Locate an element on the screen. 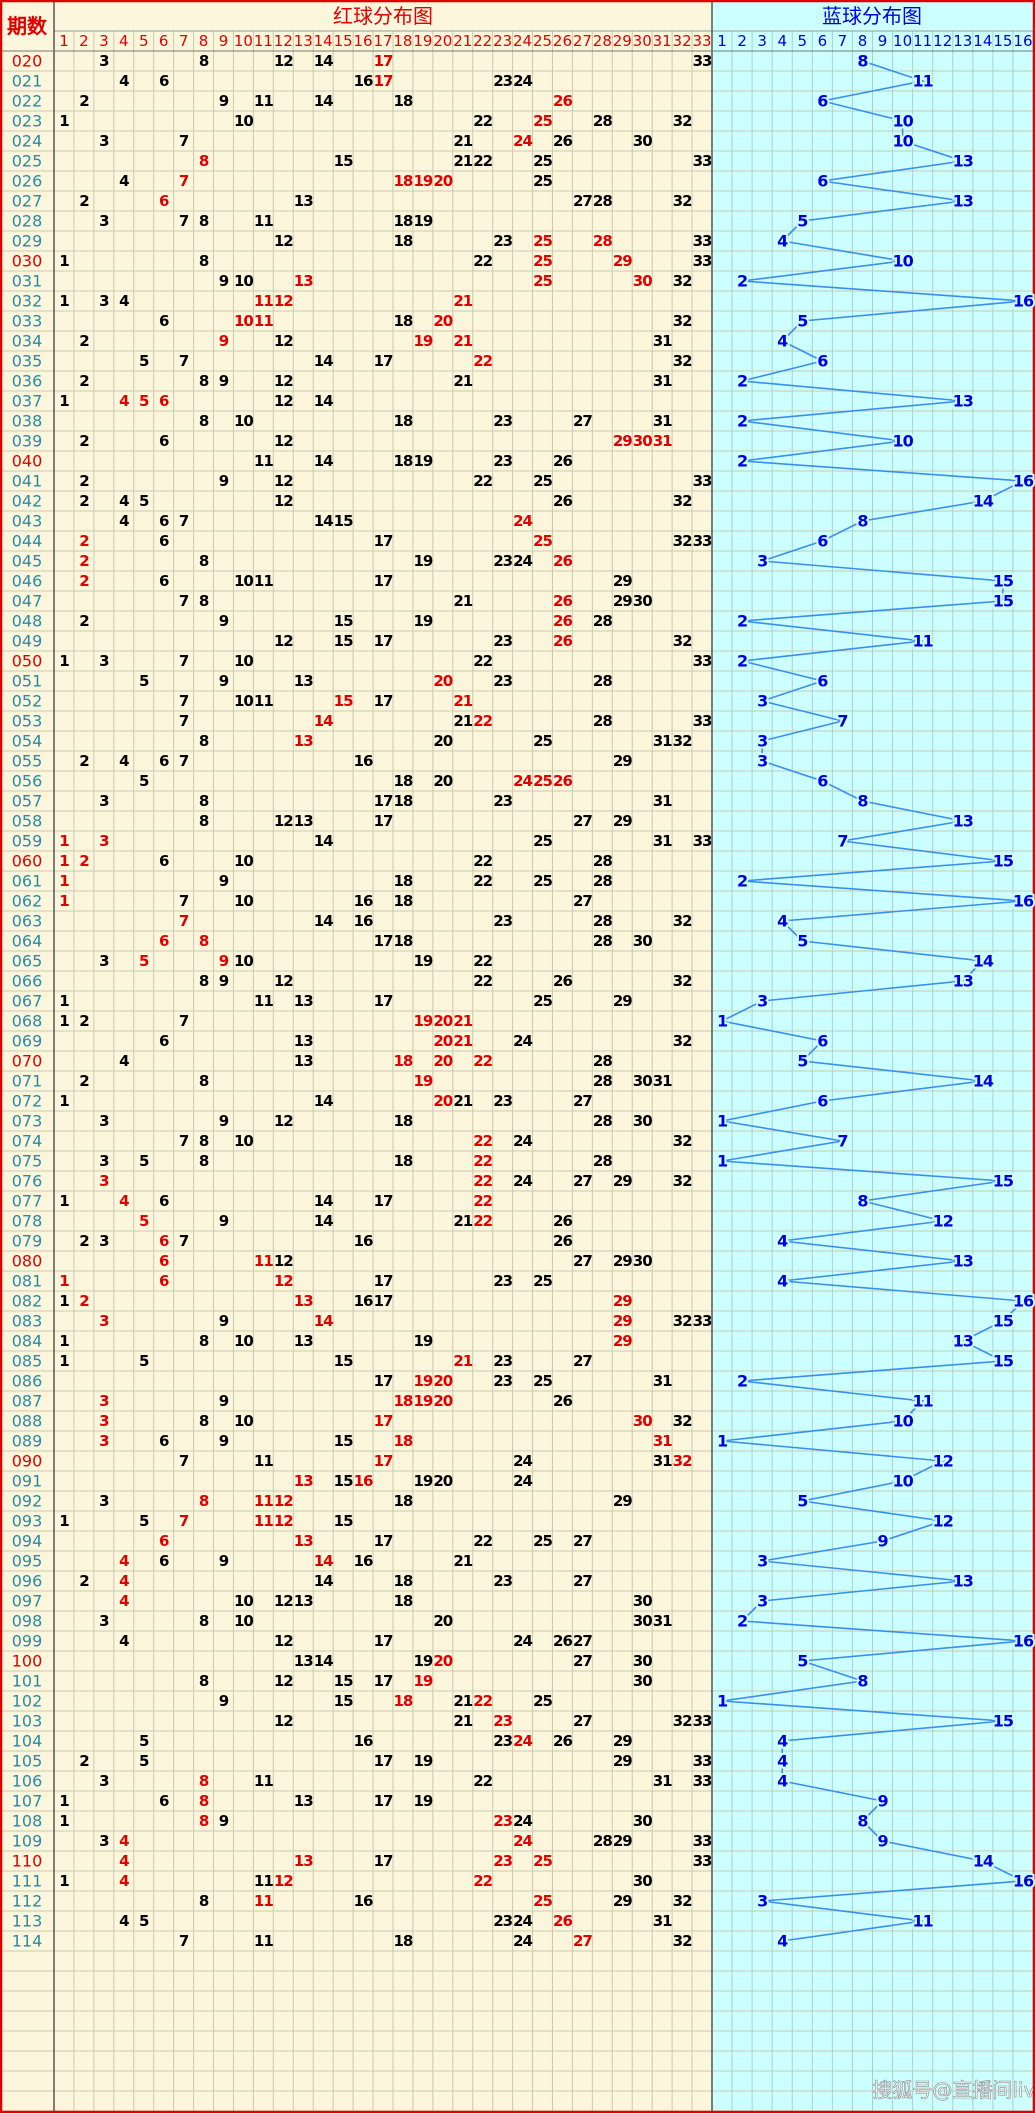 This screenshot has height=2113, width=1035. period: 099 is located at coordinates (27, 1641).